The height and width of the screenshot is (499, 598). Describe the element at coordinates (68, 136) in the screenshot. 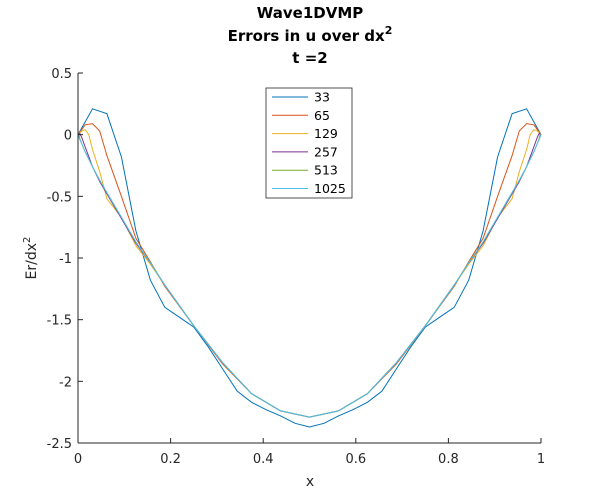

I see `y-tick-label: 0` at that location.